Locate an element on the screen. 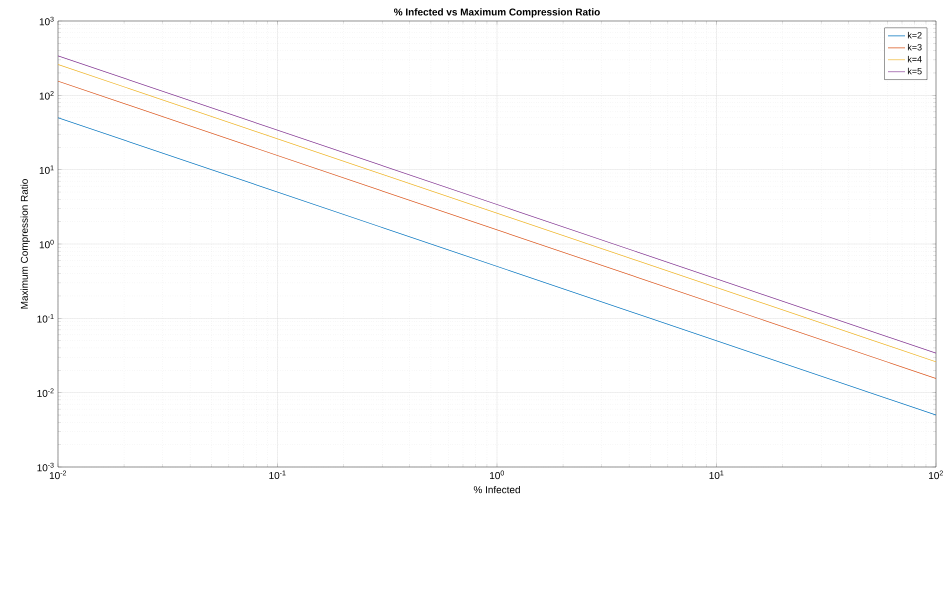 The height and width of the screenshot is (605, 951). legend-label: k=3 is located at coordinates (915, 47).